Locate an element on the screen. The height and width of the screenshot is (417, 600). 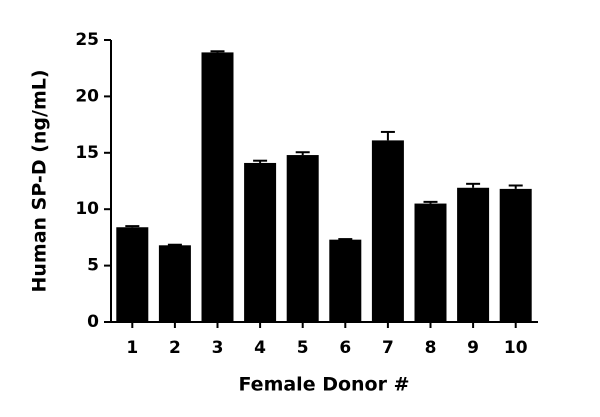
x-tick-label: 5 is located at coordinates (303, 348).